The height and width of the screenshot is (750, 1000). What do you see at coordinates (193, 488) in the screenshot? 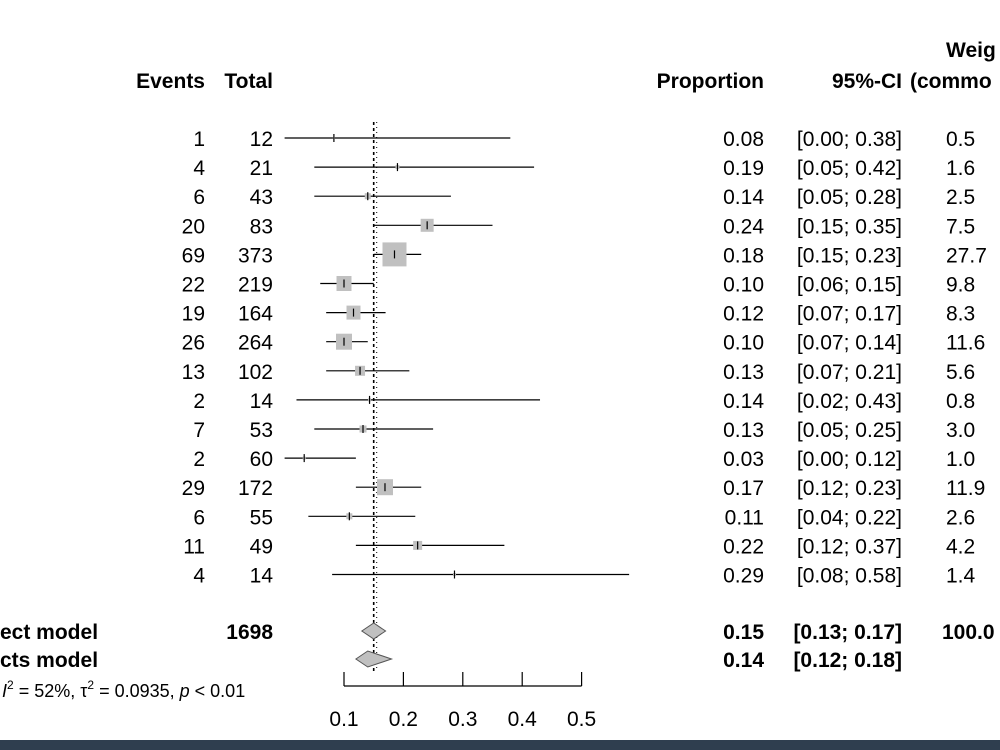
I see `study-events: 29` at bounding box center [193, 488].